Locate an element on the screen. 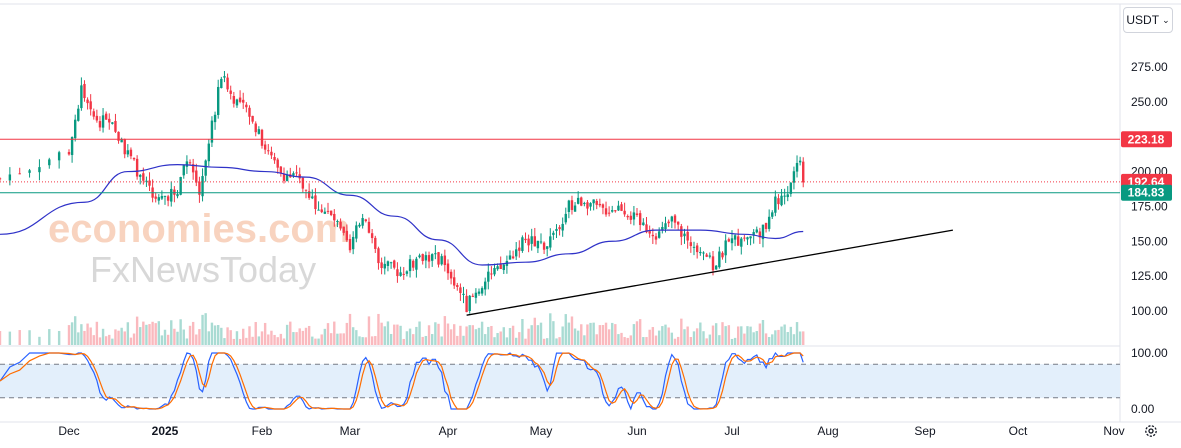 This screenshot has height=448, width=1181. stochastic-d-line is located at coordinates (402, 381).